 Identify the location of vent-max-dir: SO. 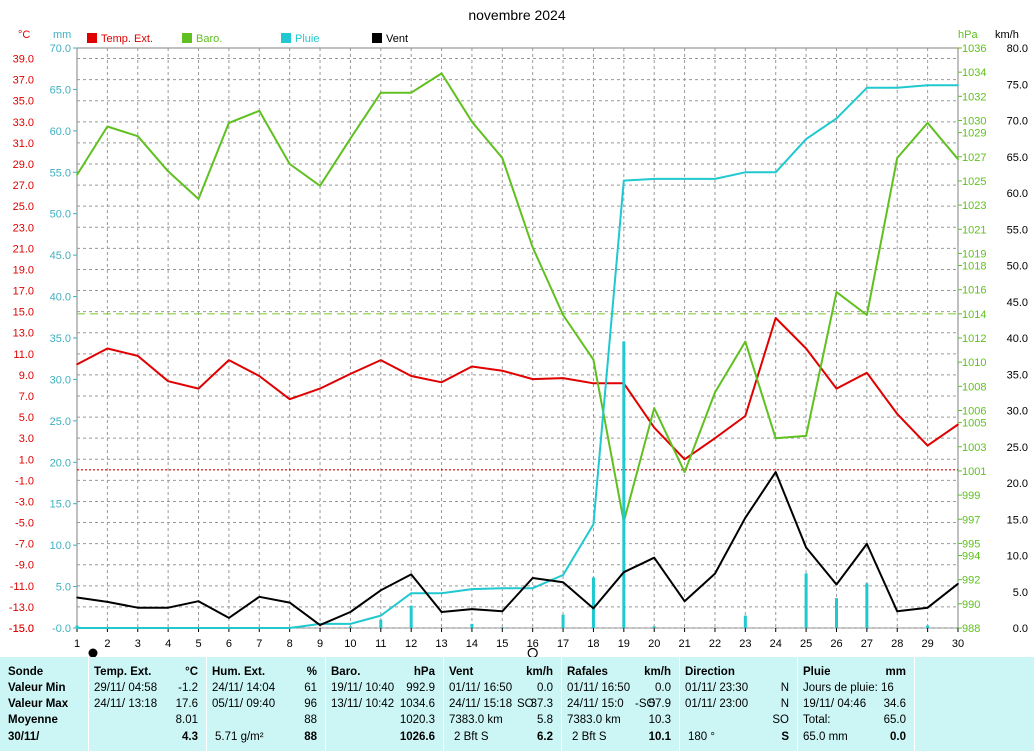
(525, 704).